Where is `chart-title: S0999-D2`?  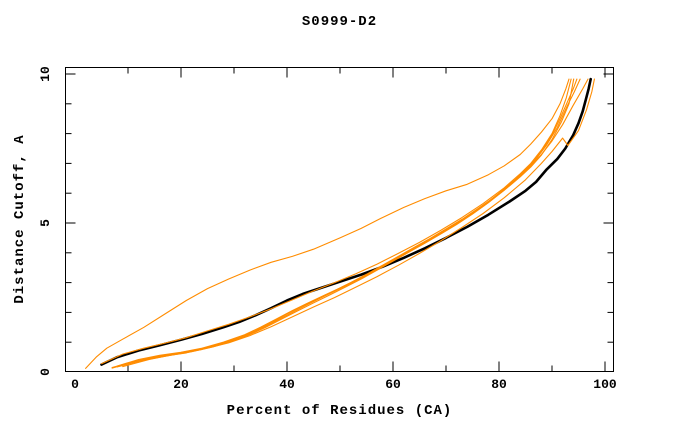
chart-title: S0999-D2 is located at coordinates (339, 22).